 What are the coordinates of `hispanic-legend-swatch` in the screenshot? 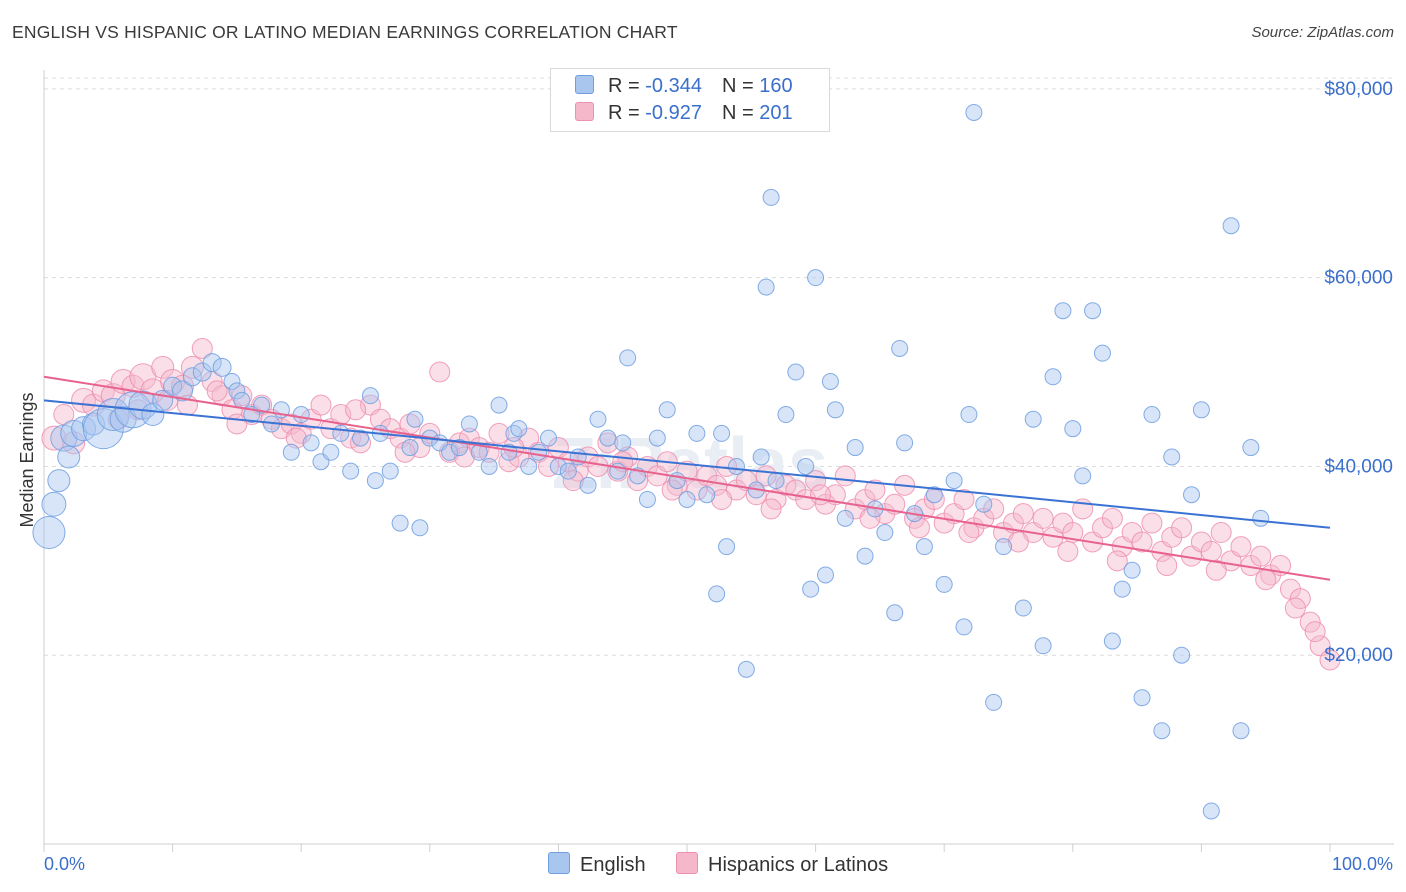 It's located at (687, 863).